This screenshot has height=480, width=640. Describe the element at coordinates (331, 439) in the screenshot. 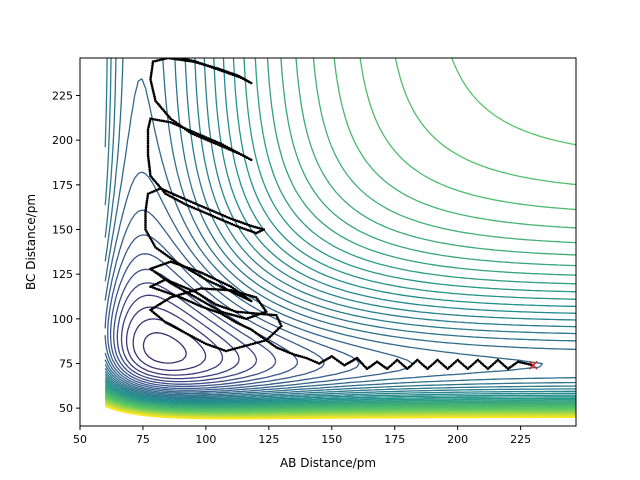

I see `x-tick-label: 150` at that location.